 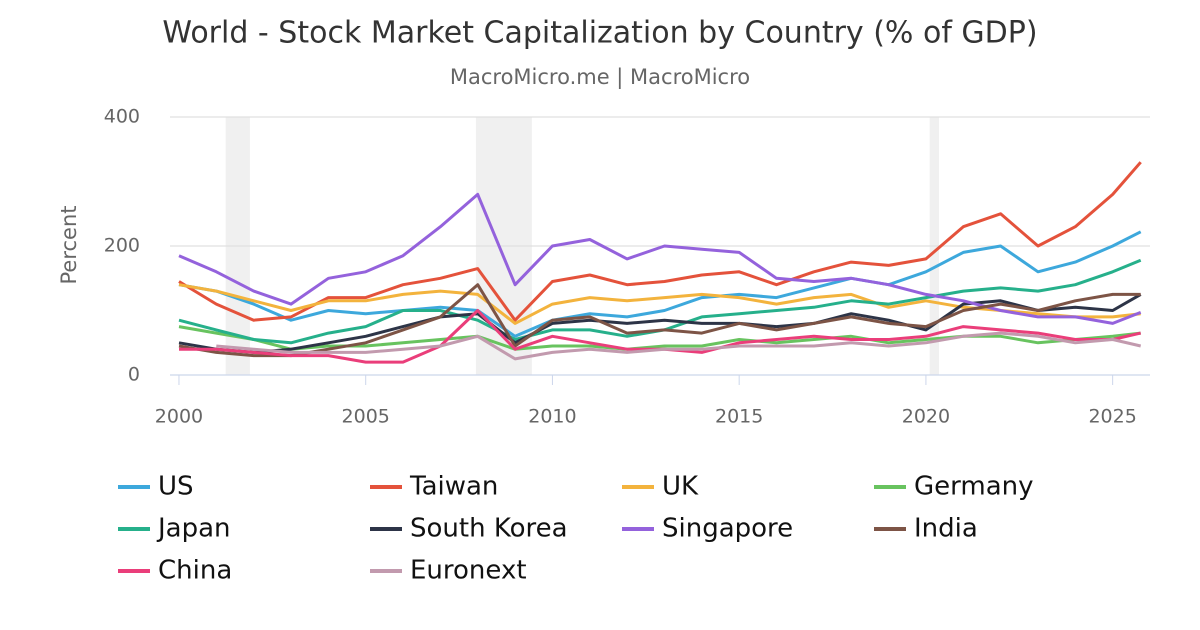 What do you see at coordinates (926, 417) in the screenshot?
I see `x-tick-label: 2020` at bounding box center [926, 417].